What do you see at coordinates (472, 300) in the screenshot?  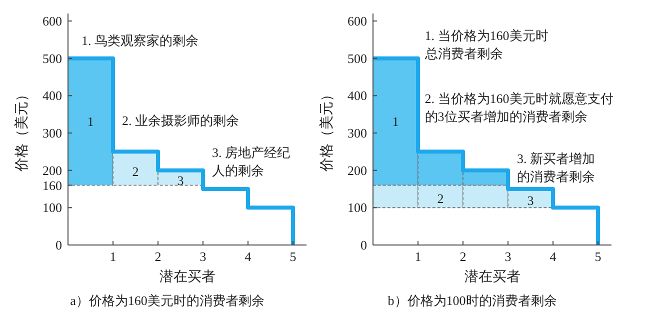 I see `text: b）价格为100时的消费者剩余` at bounding box center [472, 300].